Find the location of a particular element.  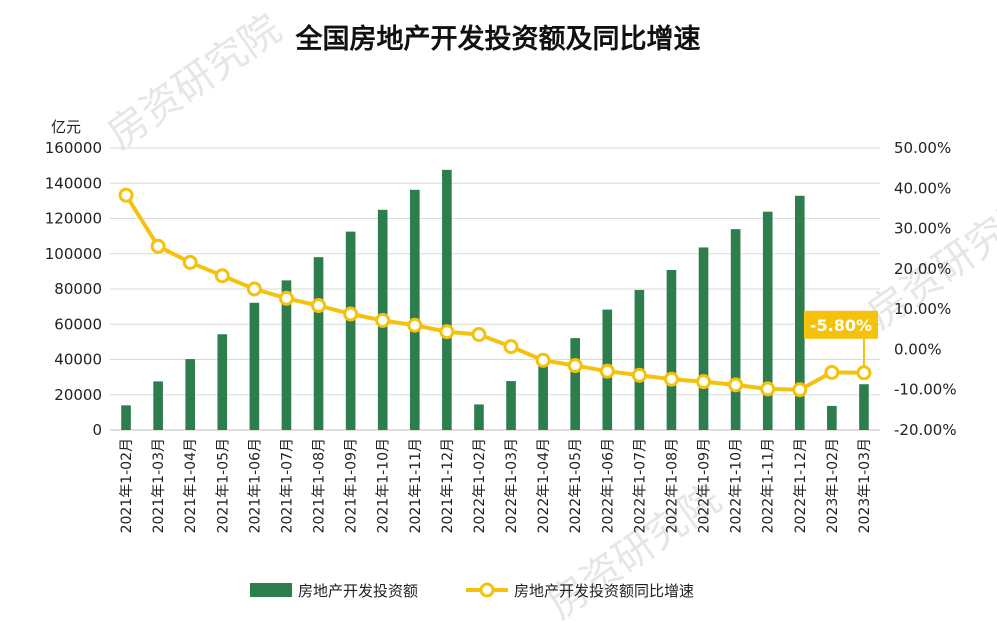

x-tick-label: 2022年1-04月 is located at coordinates (544, 485).